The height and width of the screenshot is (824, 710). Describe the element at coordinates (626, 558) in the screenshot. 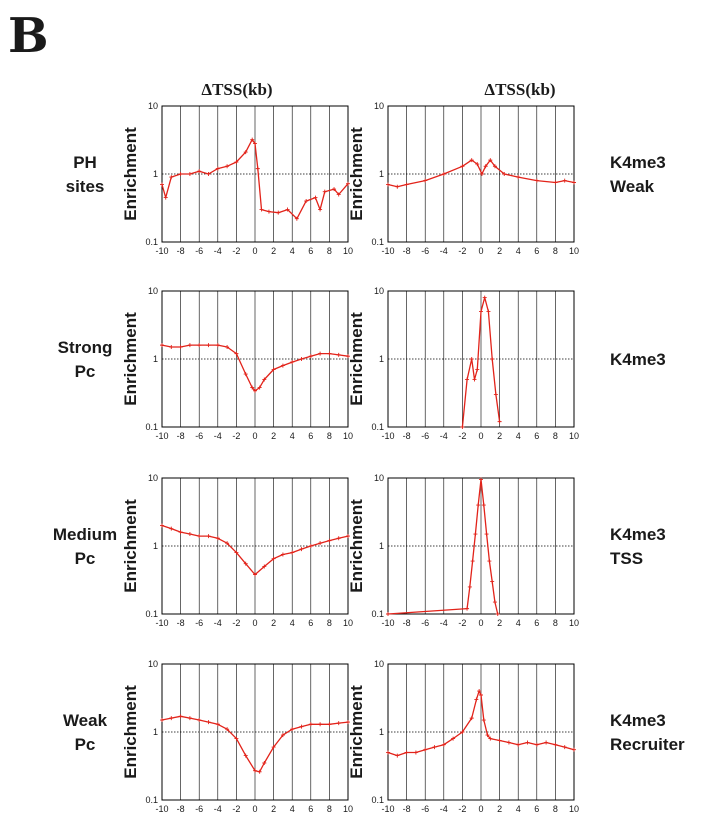

I see `right-label-2-1: TSS` at that location.